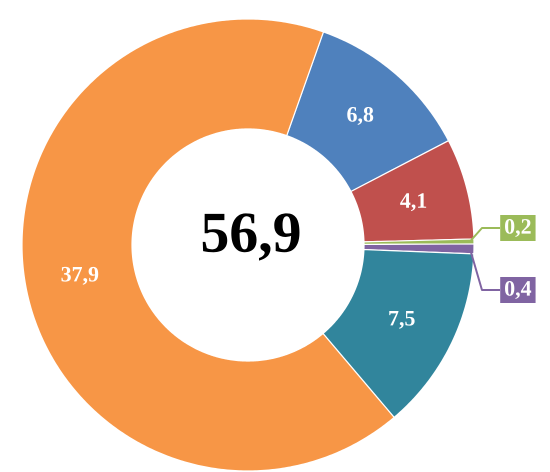 Image resolution: width=550 pixels, height=472 pixels. I want to click on data-label: 6,8, so click(360, 116).